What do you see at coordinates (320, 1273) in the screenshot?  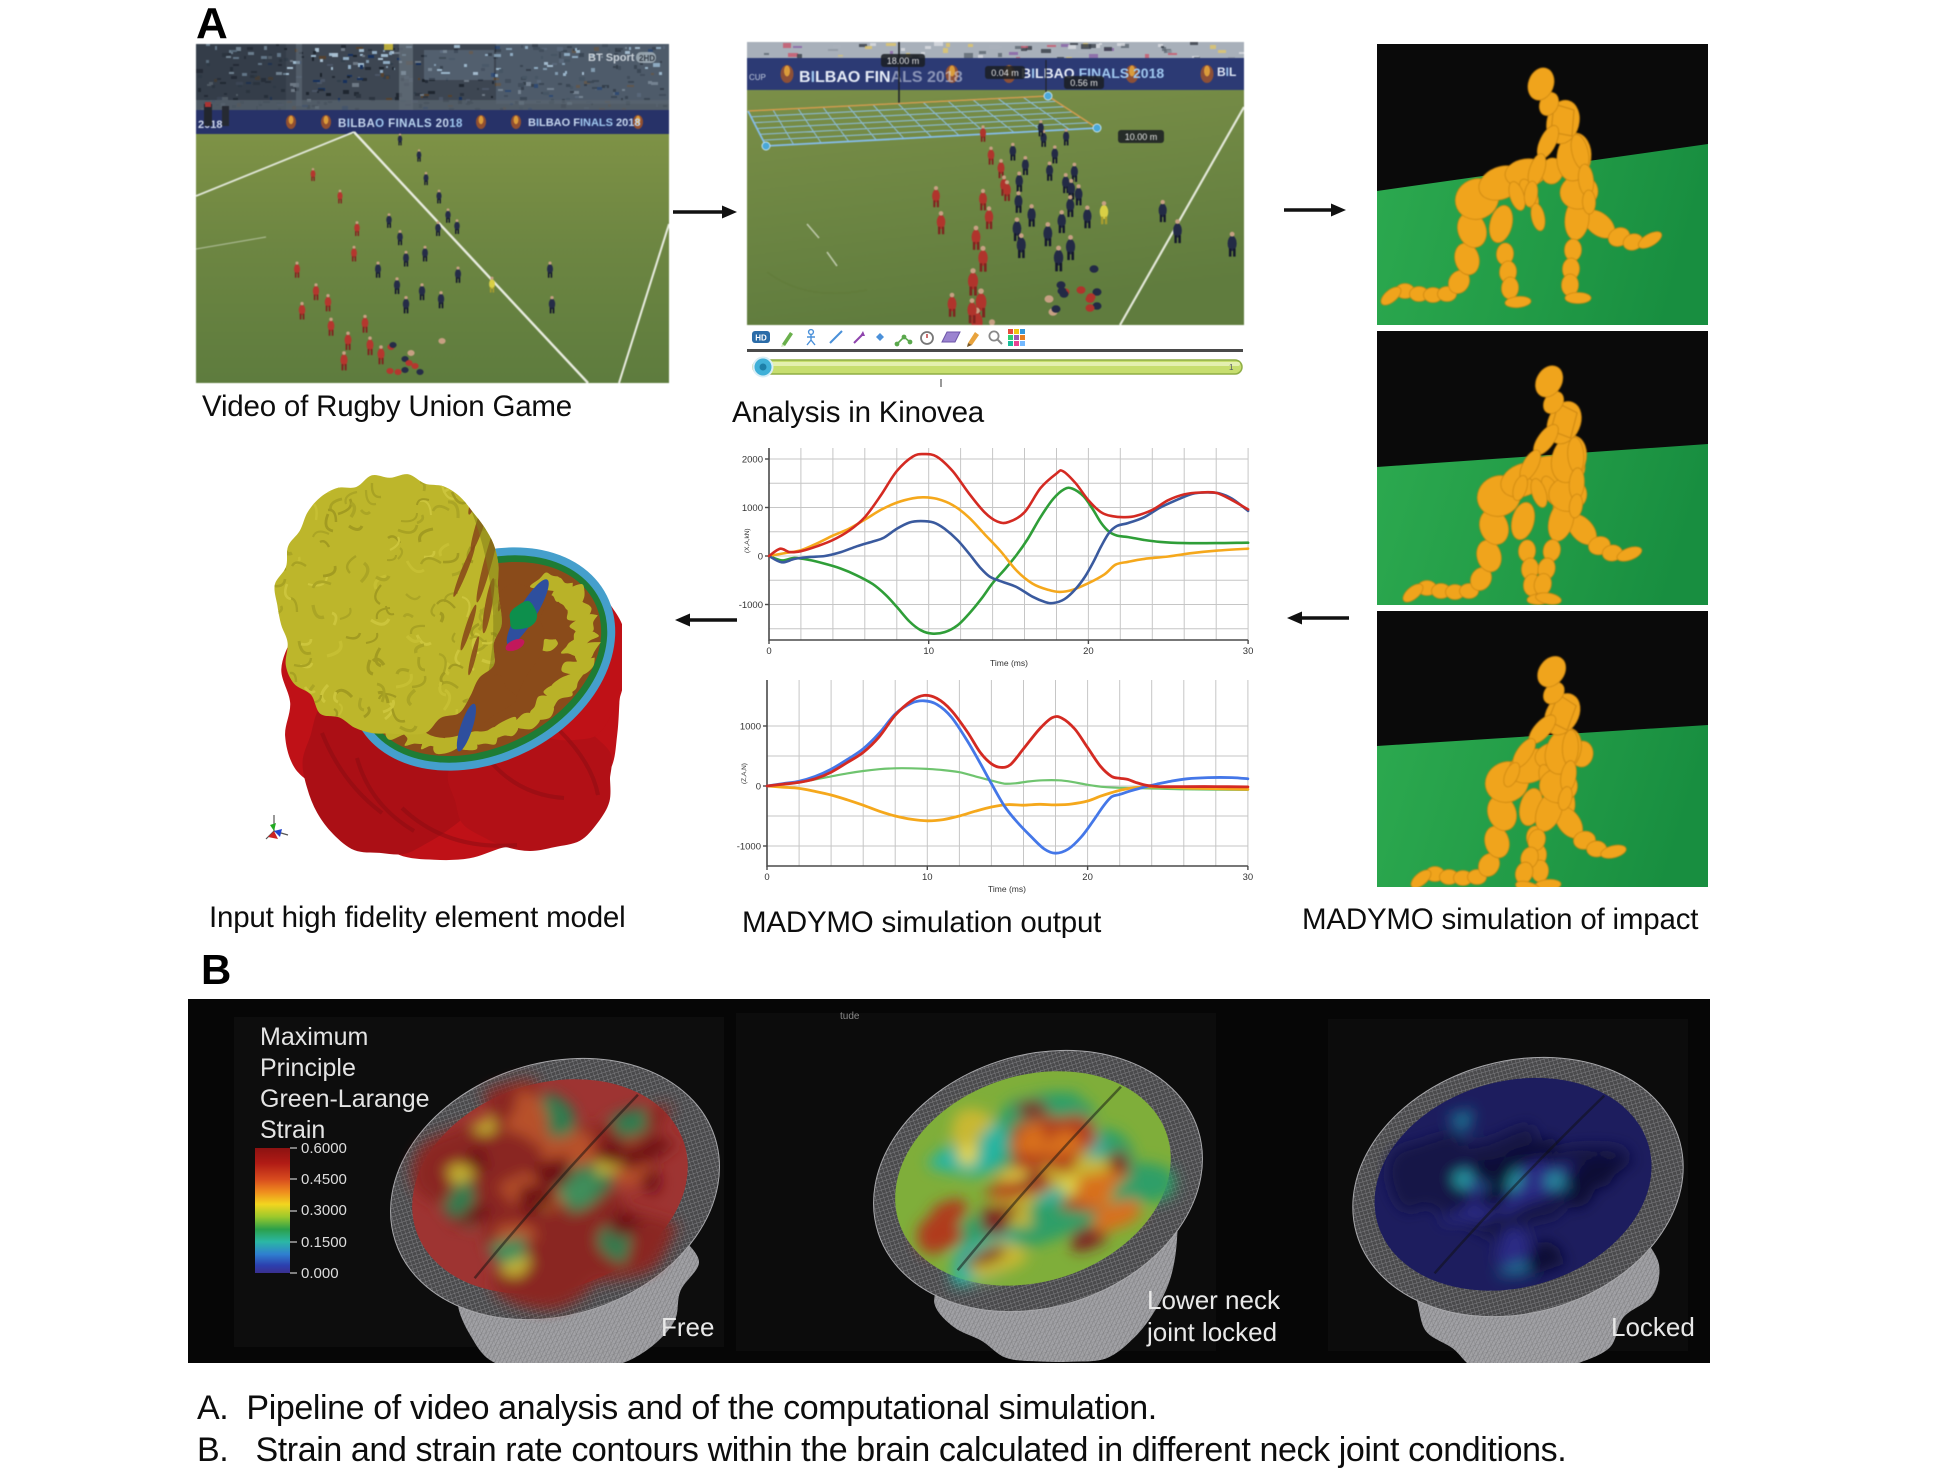 I see `svg-text: 0.000` at bounding box center [320, 1273].